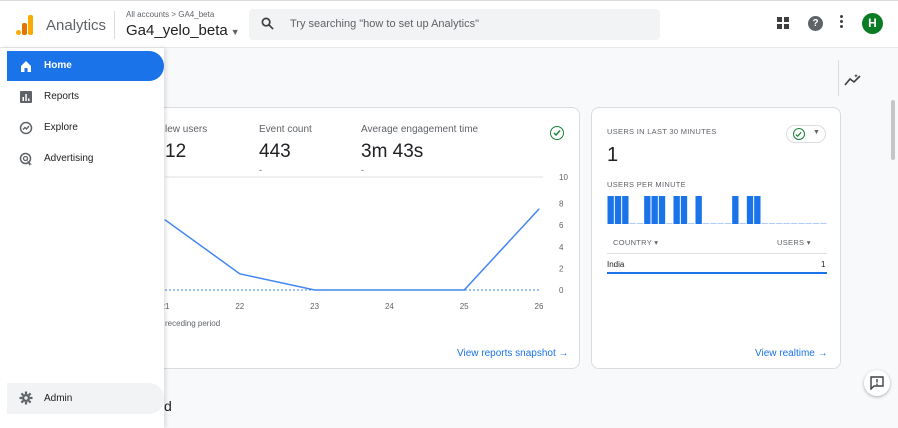 This screenshot has height=428, width=898. Describe the element at coordinates (539, 306) in the screenshot. I see `x-tick-label: 26` at that location.